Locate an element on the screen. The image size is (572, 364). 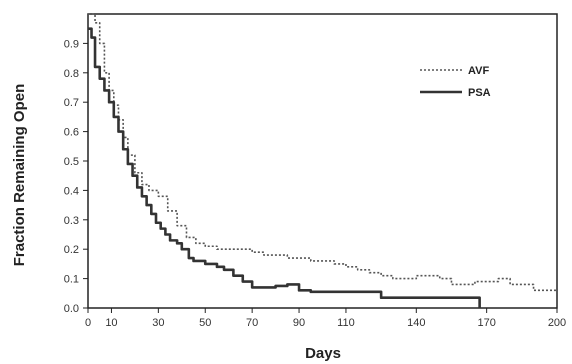
x-tick-label: 50 is located at coordinates (205, 323).